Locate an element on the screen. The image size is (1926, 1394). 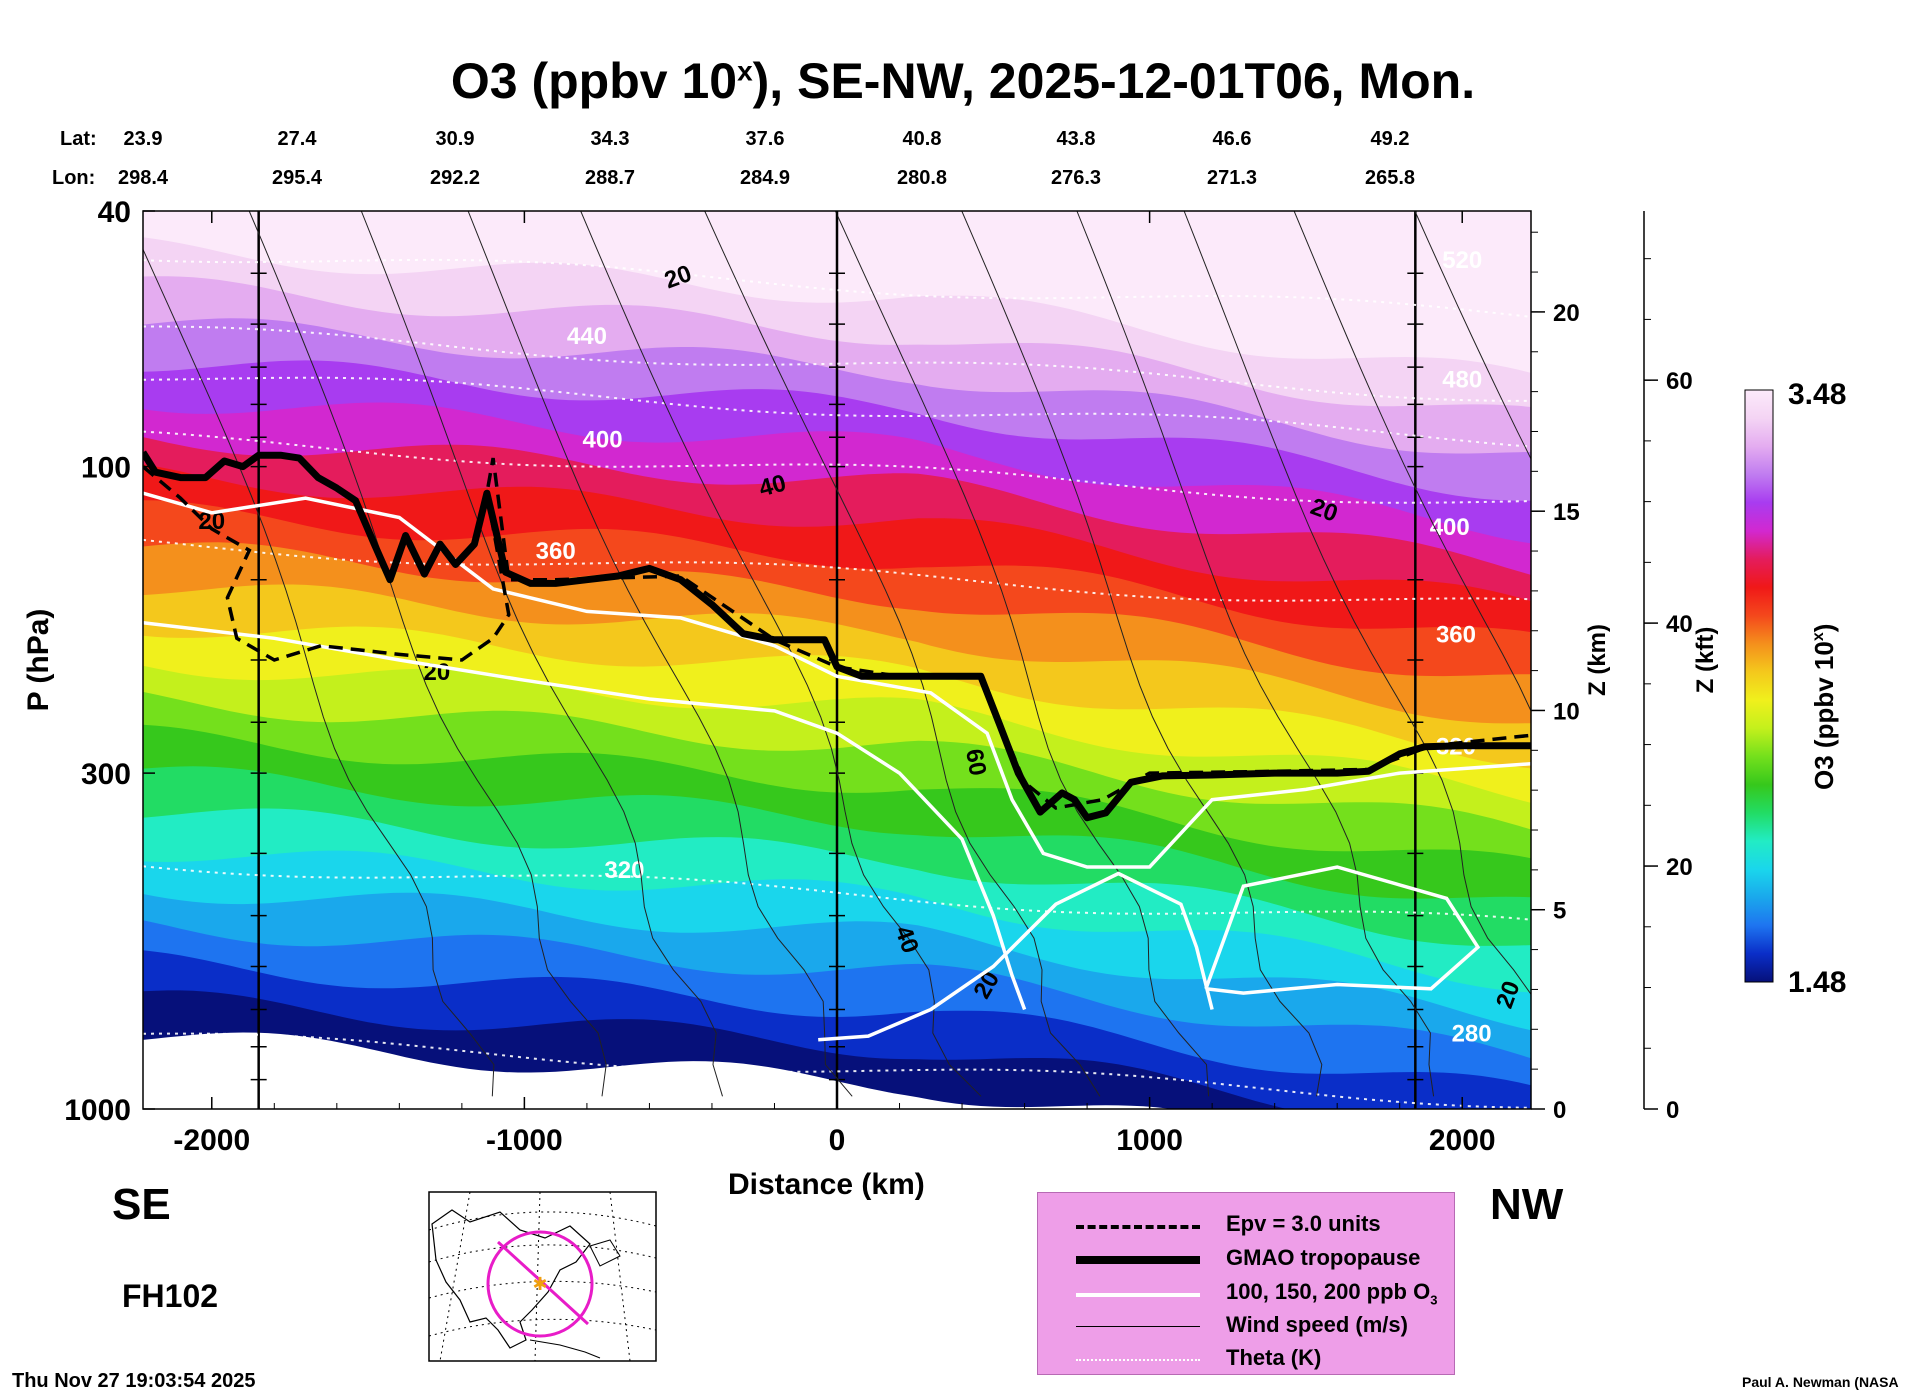
legend-item-epv: Epv = 3.0 units is located at coordinates (1247, 1227).